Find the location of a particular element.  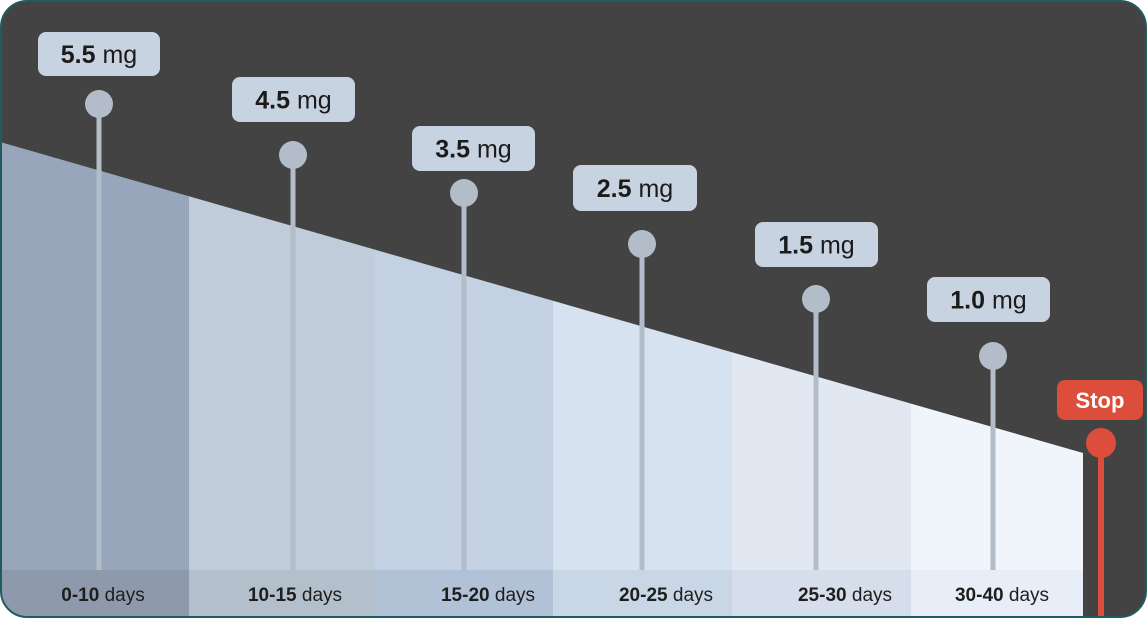

dose-label: 3.5 mg is located at coordinates (473, 150).